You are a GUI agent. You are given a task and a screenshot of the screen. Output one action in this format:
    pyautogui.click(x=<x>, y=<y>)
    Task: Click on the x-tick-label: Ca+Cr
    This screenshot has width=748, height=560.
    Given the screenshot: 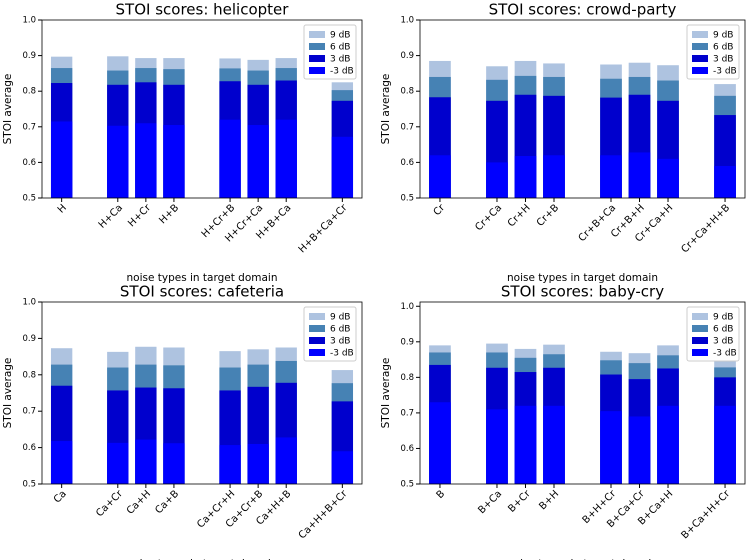 What is the action you would take?
    pyautogui.click(x=109, y=503)
    